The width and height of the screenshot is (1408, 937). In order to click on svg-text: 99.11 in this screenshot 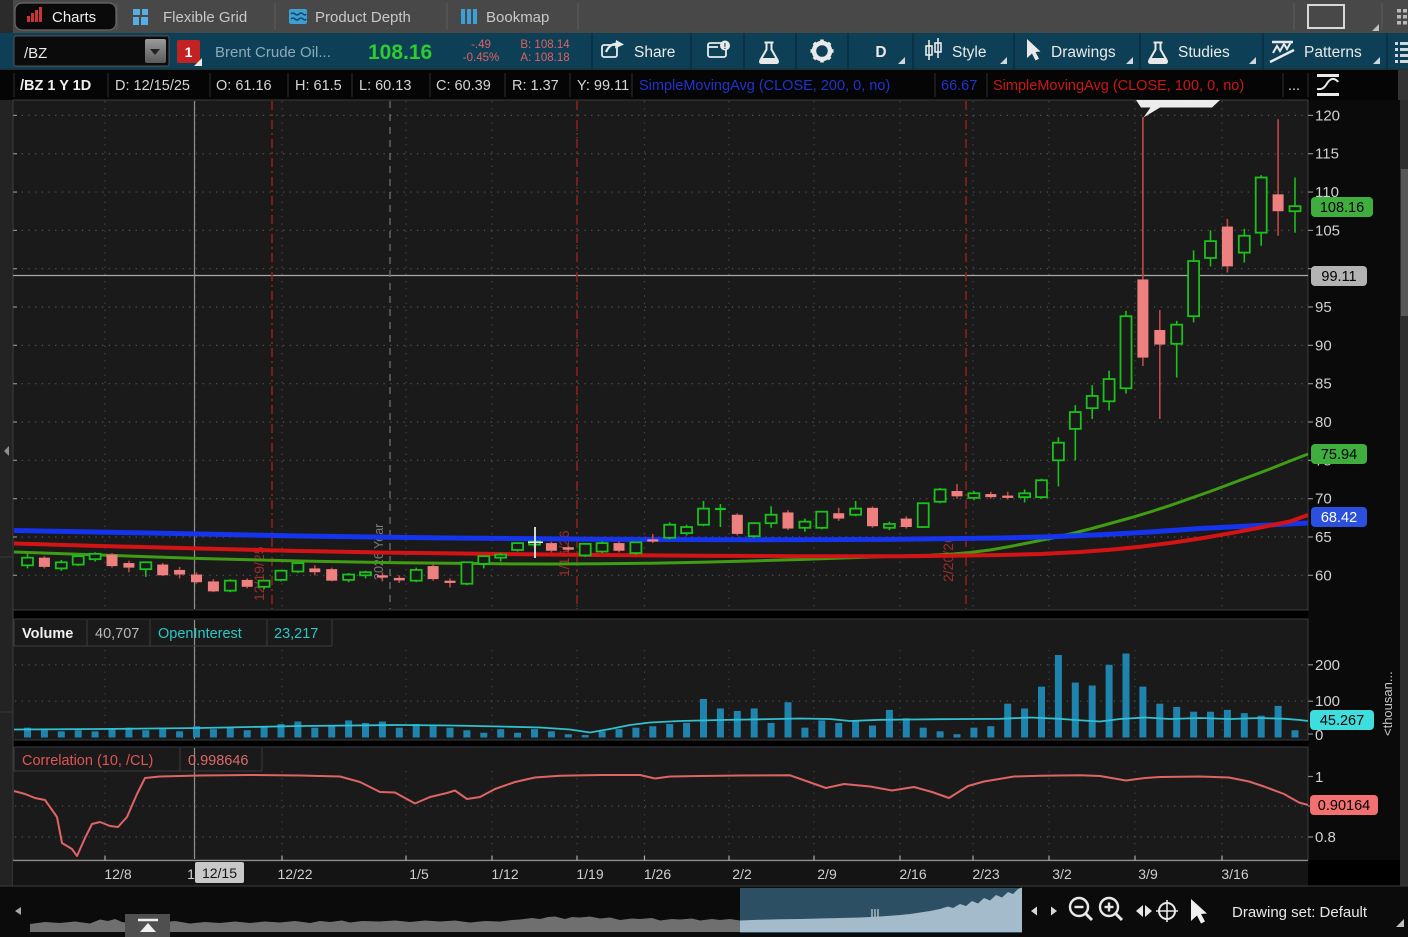, I will do `click(1338, 277)`.